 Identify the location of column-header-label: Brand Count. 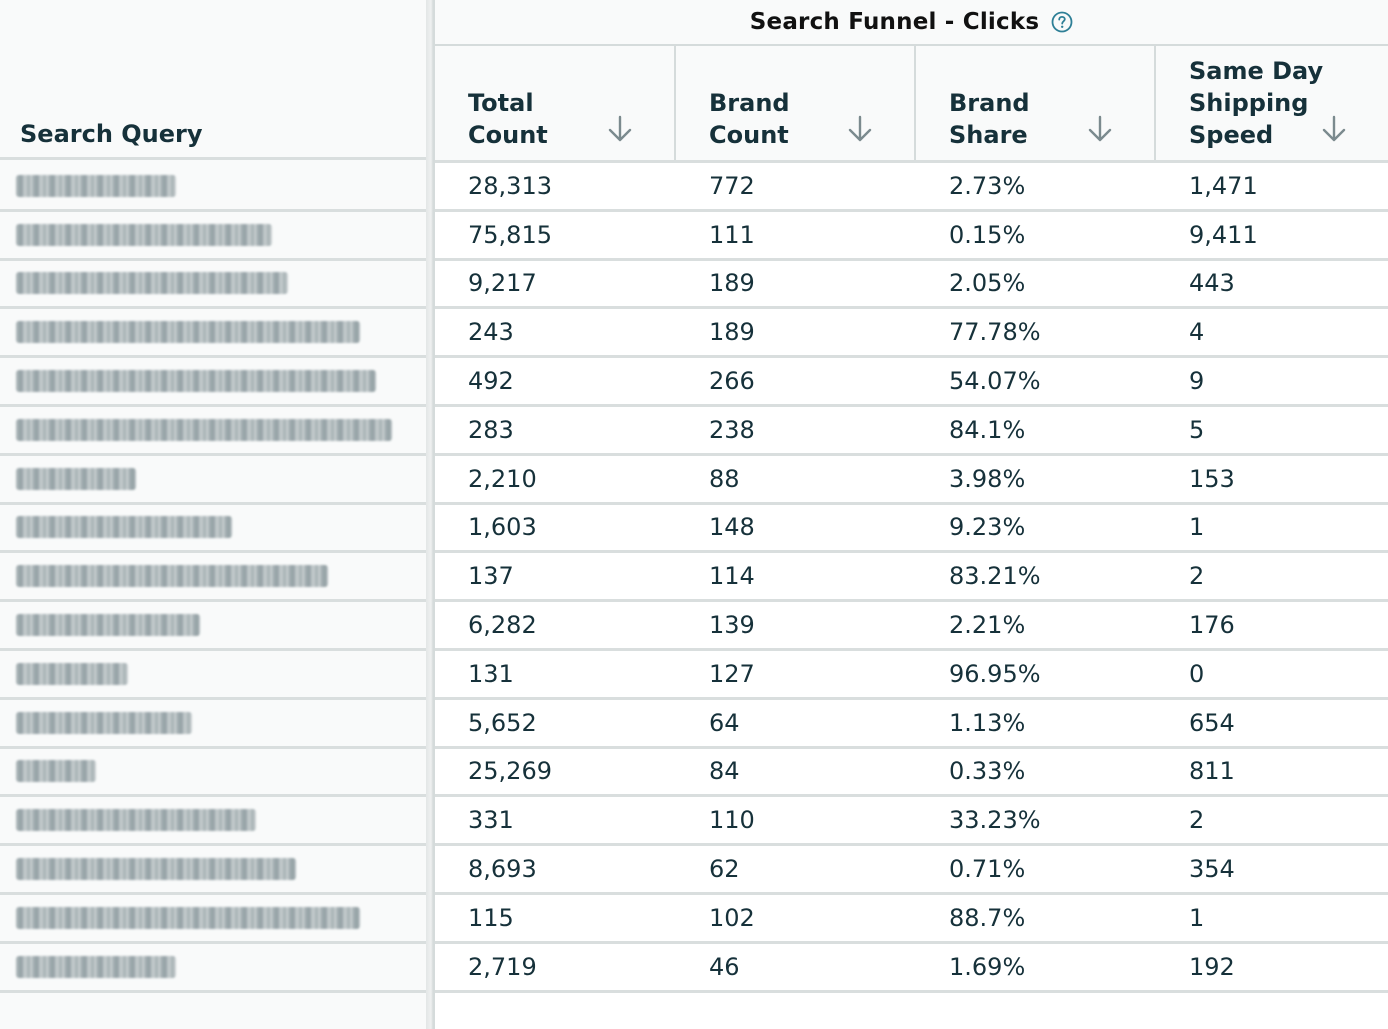
(749, 119).